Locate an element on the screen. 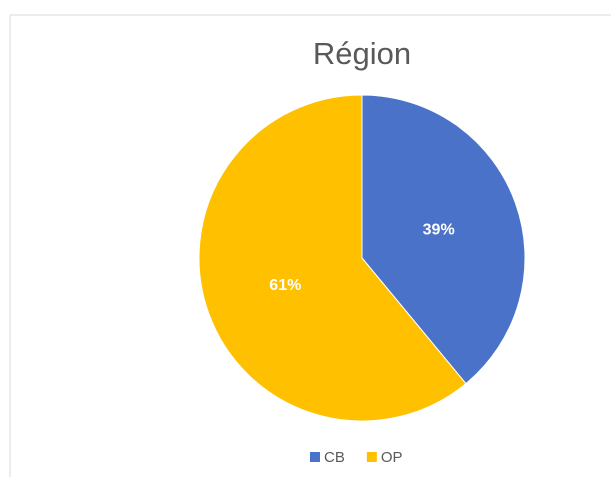 Image resolution: width=611 pixels, height=477 pixels. data-label: 61% is located at coordinates (285, 285).